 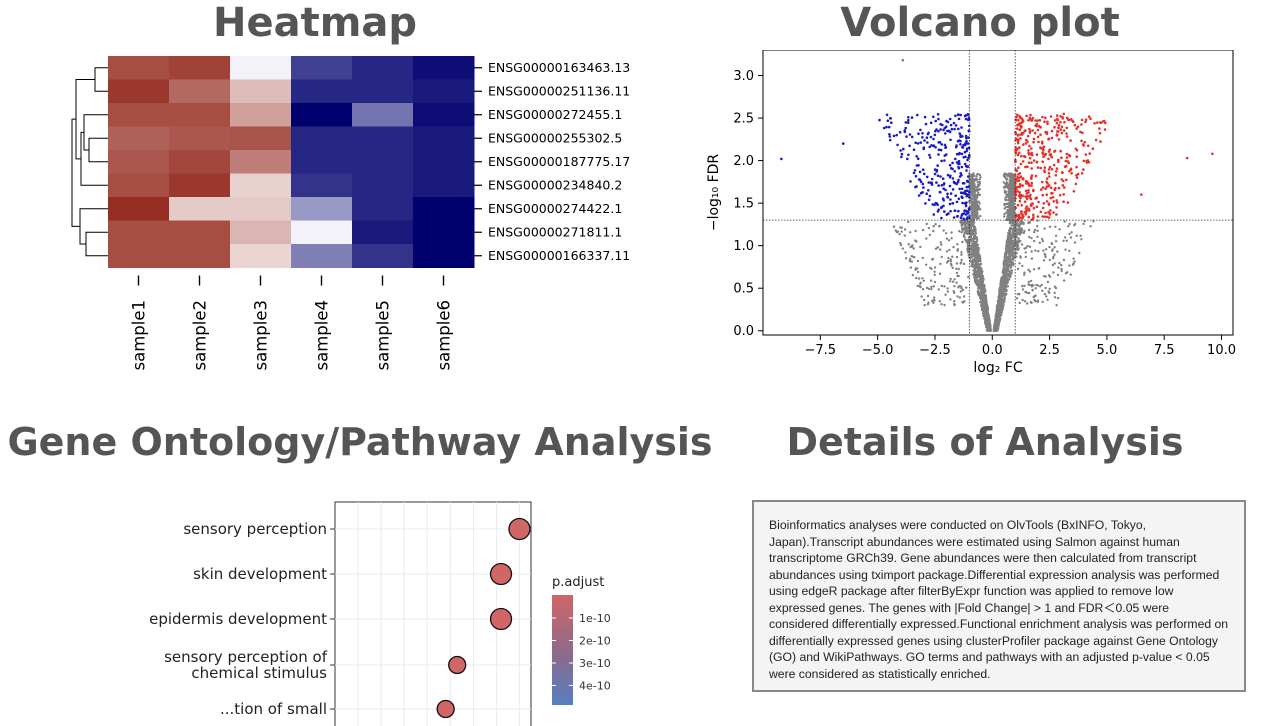 What do you see at coordinates (578, 582) in the screenshot?
I see `go-legend-title: p.adjust` at bounding box center [578, 582].